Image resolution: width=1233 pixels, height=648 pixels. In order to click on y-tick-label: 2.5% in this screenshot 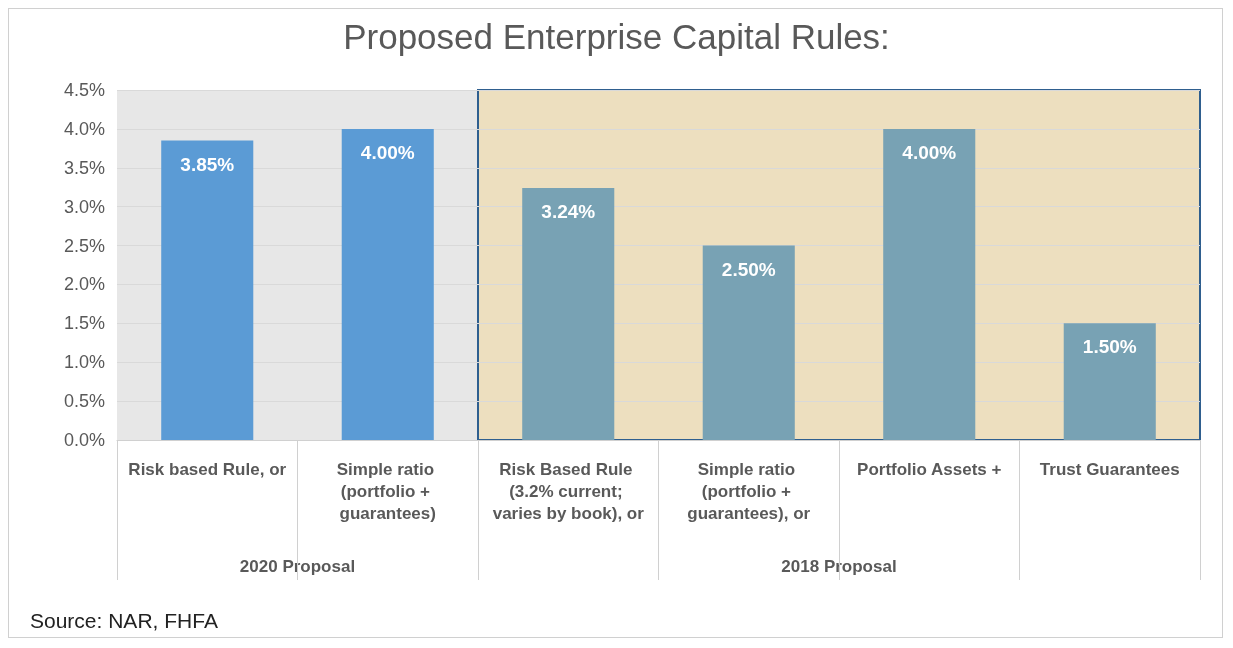, I will do `click(84, 245)`.